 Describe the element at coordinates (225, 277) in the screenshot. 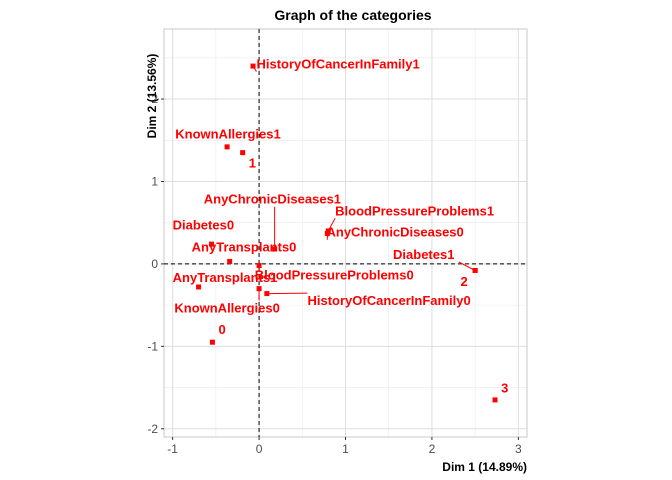

I see `category-label: AnyTransplants1` at that location.